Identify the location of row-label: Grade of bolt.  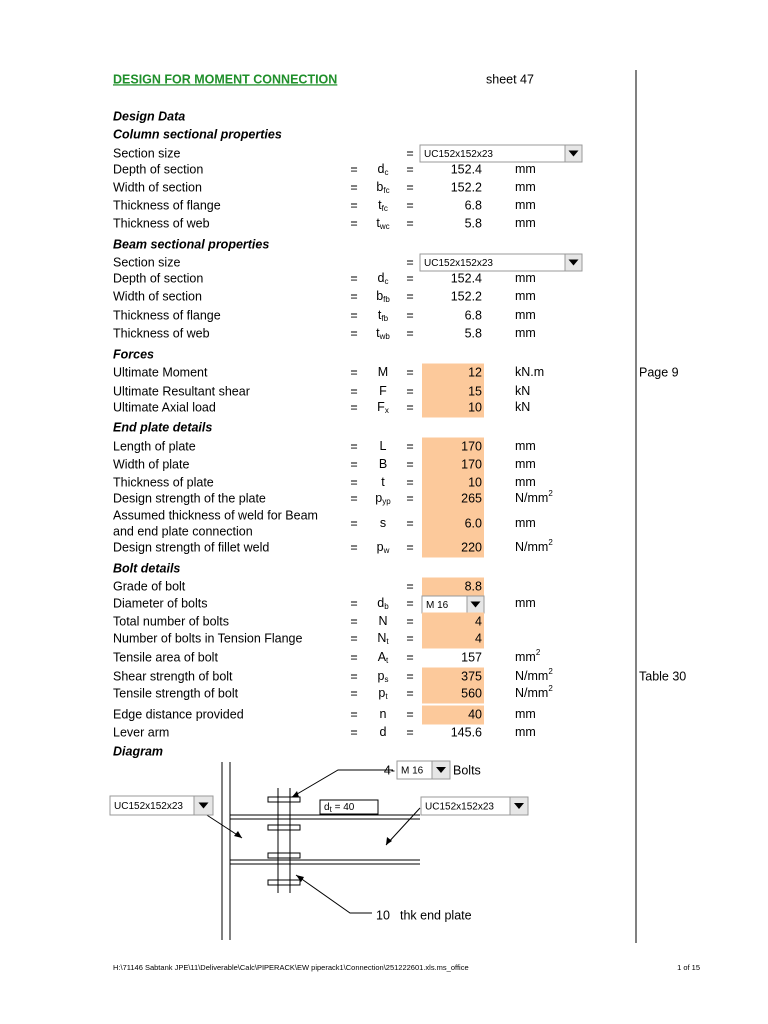
(149, 586).